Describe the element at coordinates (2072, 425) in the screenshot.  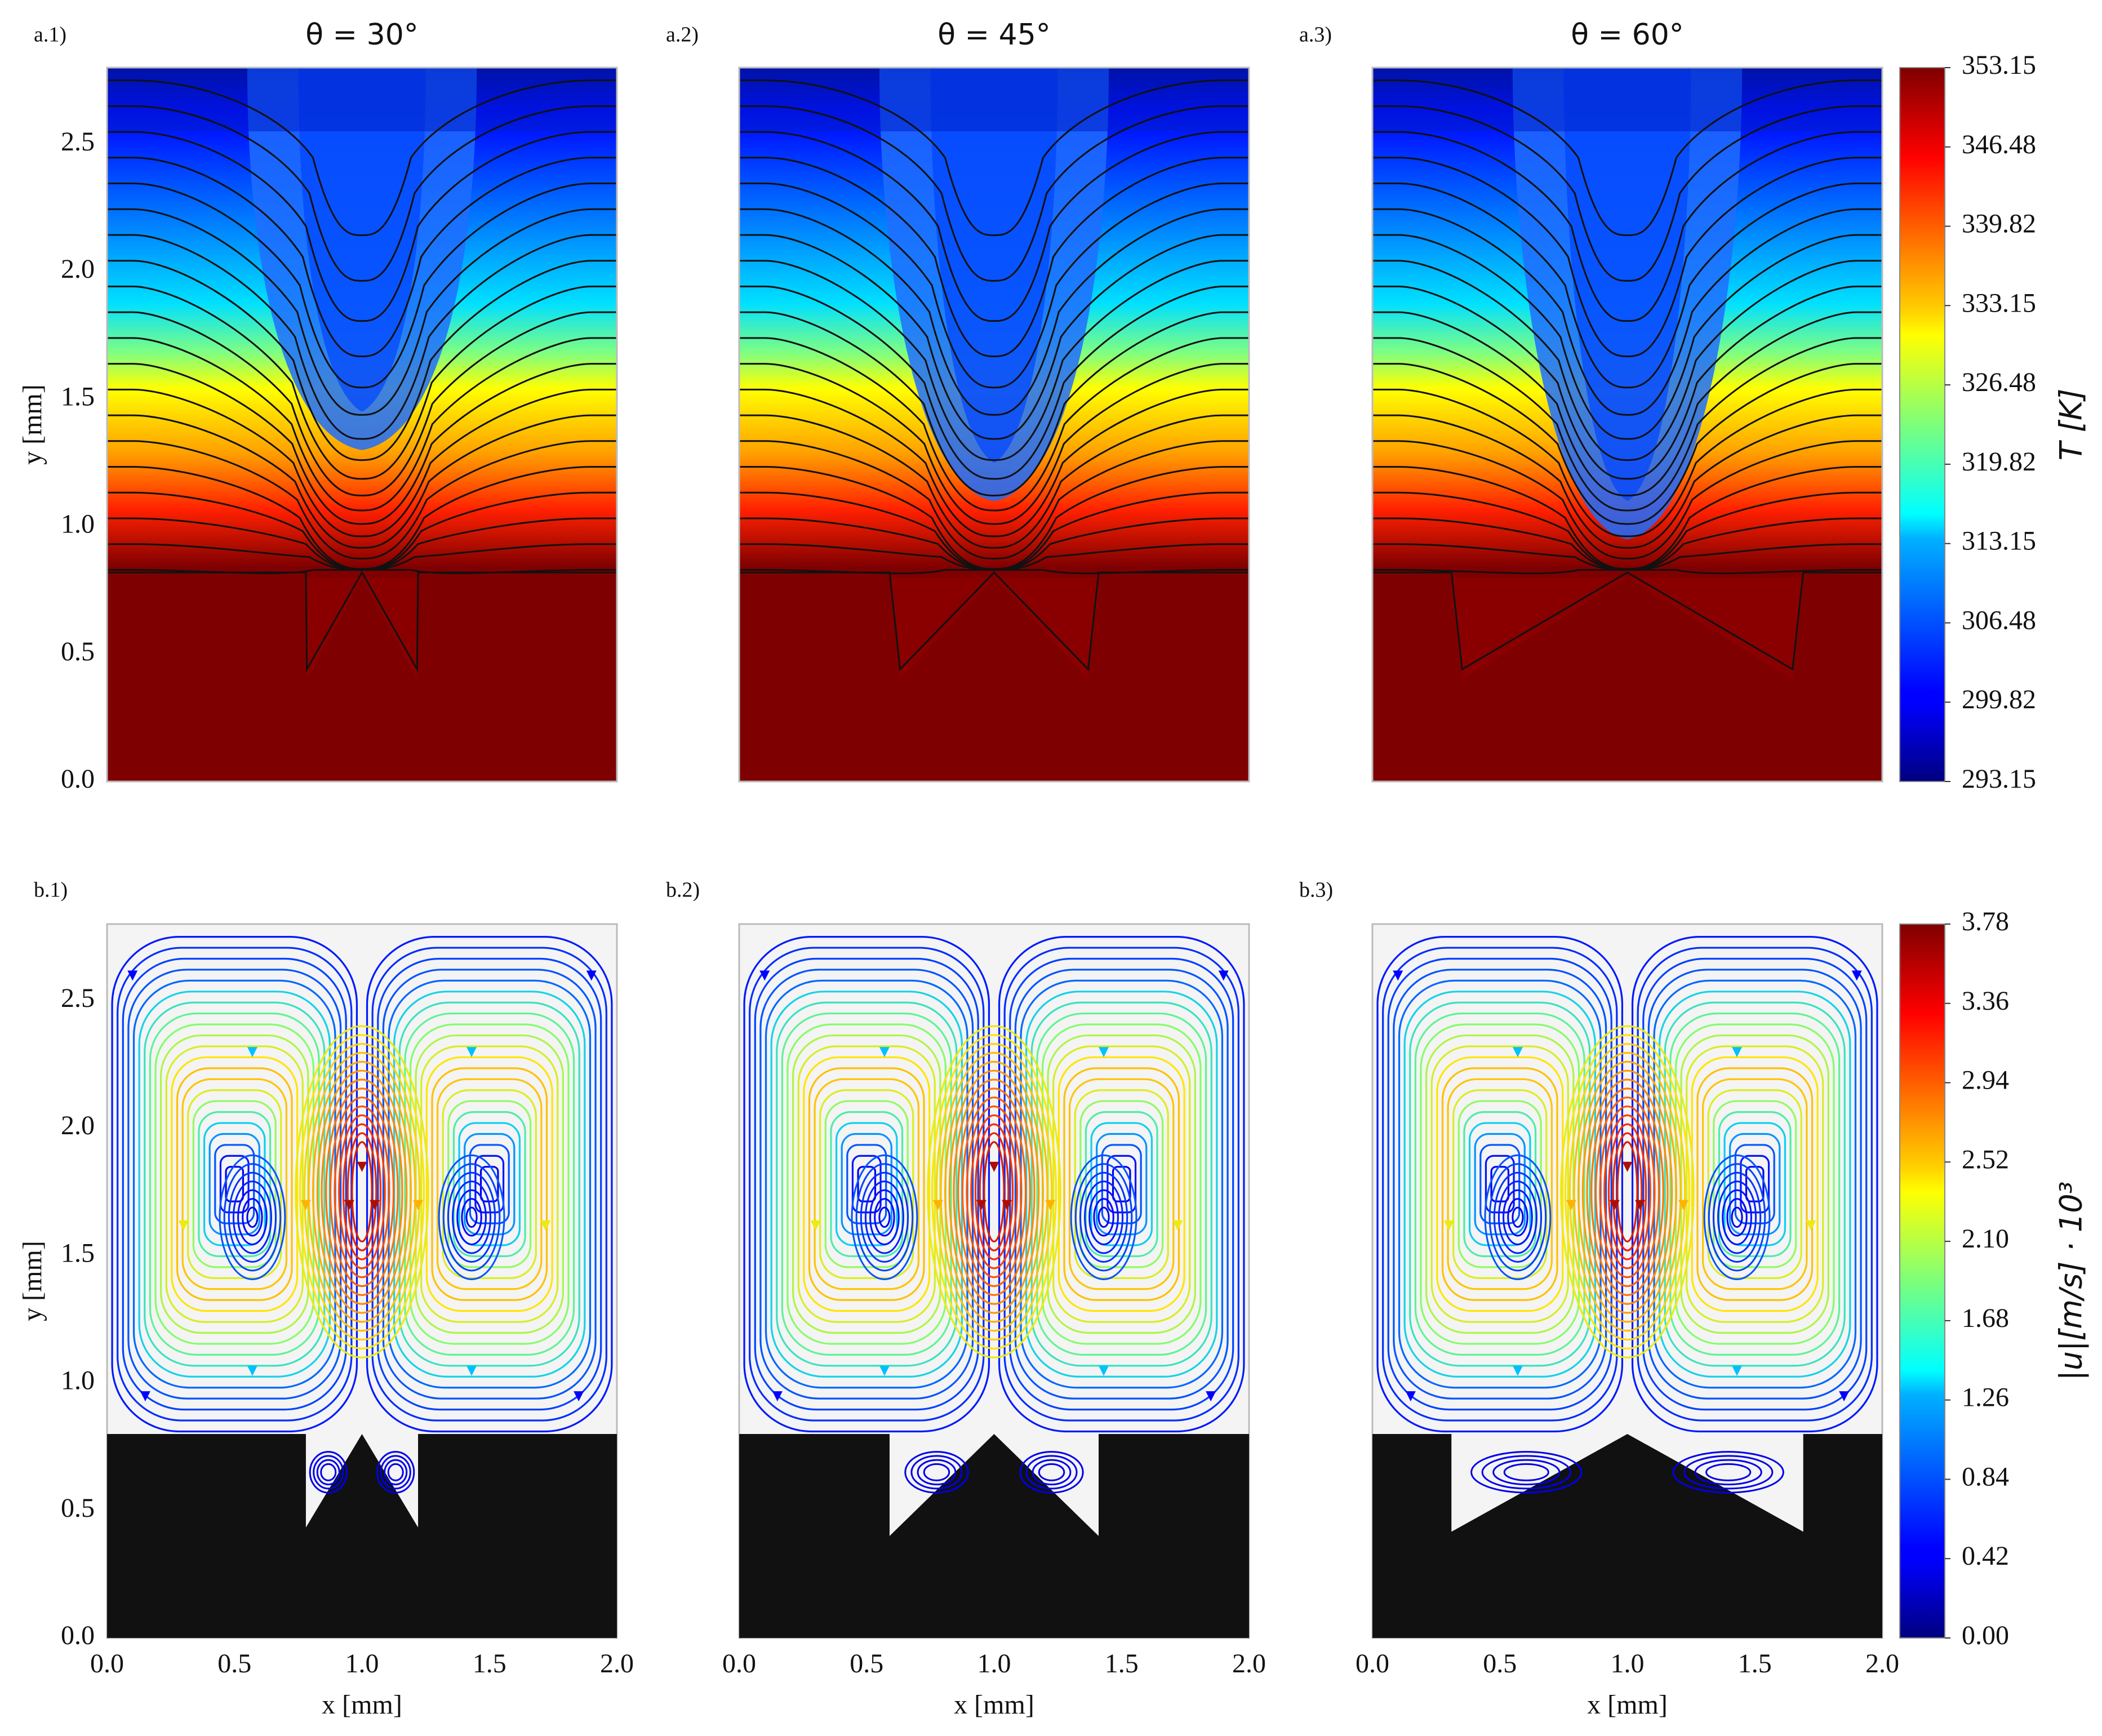
I see `colorbar-label: T [K]` at that location.